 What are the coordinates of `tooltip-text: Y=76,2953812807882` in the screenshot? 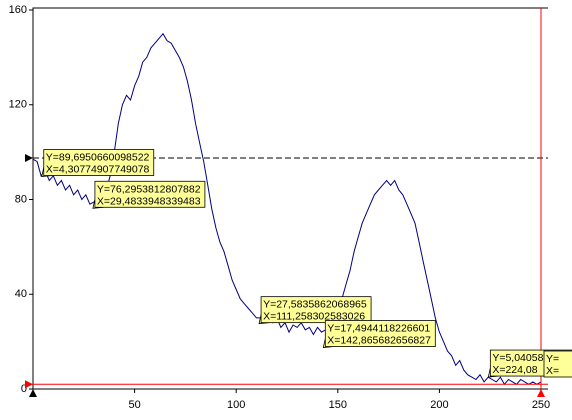 It's located at (149, 189).